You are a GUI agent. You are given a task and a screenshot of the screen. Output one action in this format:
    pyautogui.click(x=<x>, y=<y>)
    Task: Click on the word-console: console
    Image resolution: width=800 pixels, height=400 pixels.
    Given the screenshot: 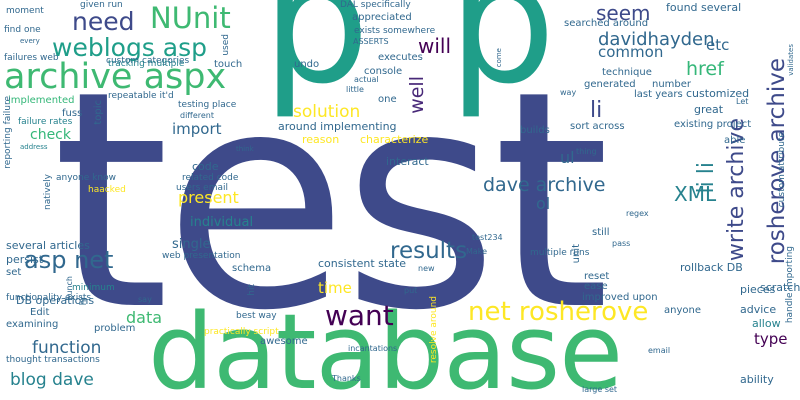 What is the action you would take?
    pyautogui.click(x=383, y=71)
    